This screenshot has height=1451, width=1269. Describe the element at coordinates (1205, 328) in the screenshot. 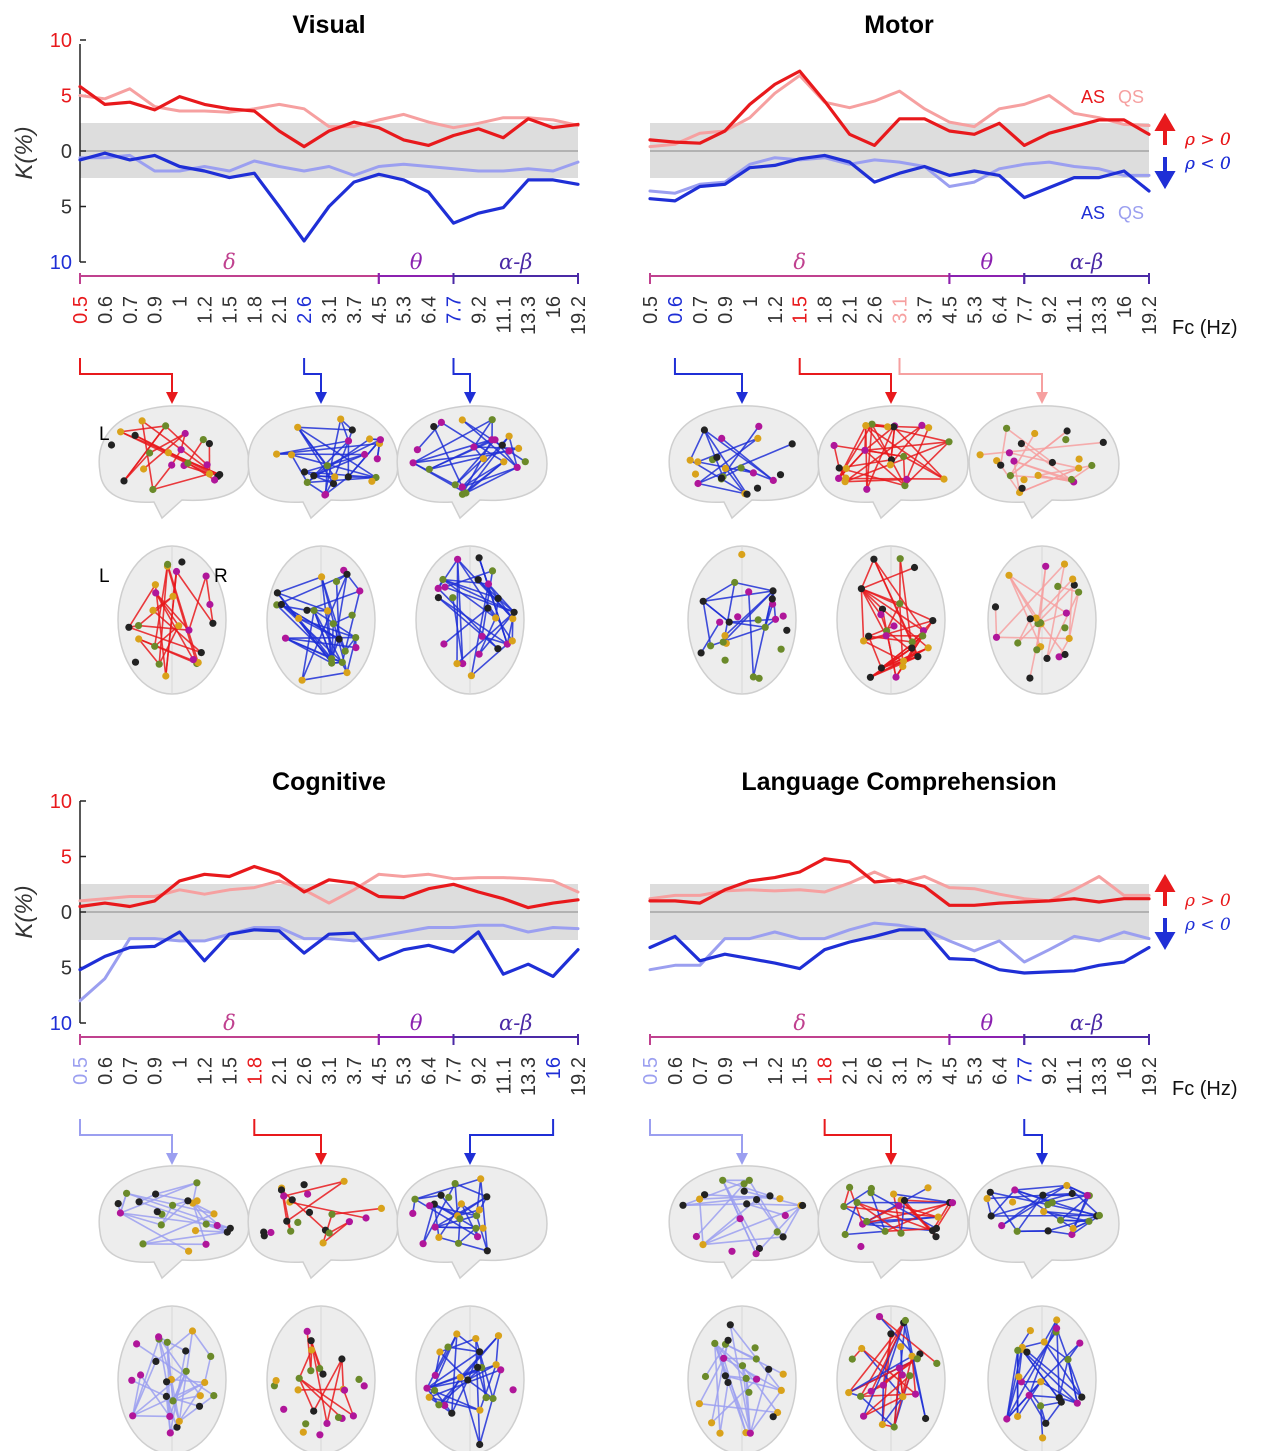

I see `x-axis-label: Fc (Hz)` at that location.